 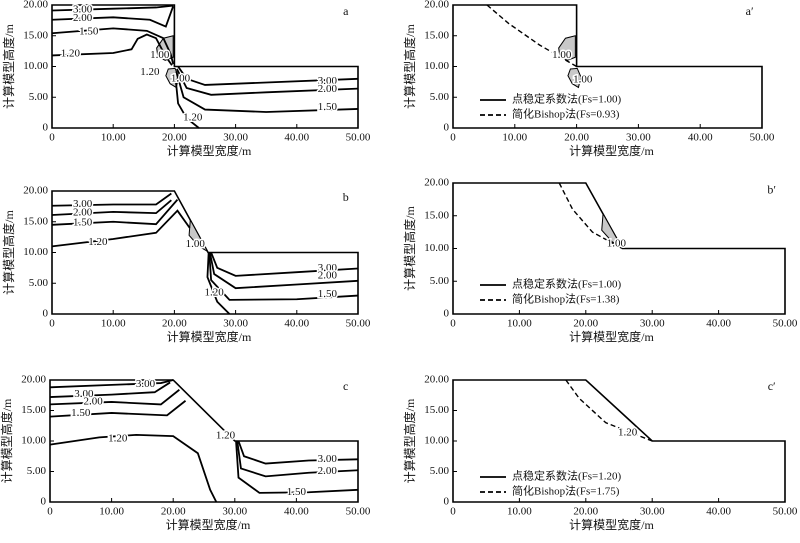 I want to click on panel-label: c′, so click(x=772, y=386).